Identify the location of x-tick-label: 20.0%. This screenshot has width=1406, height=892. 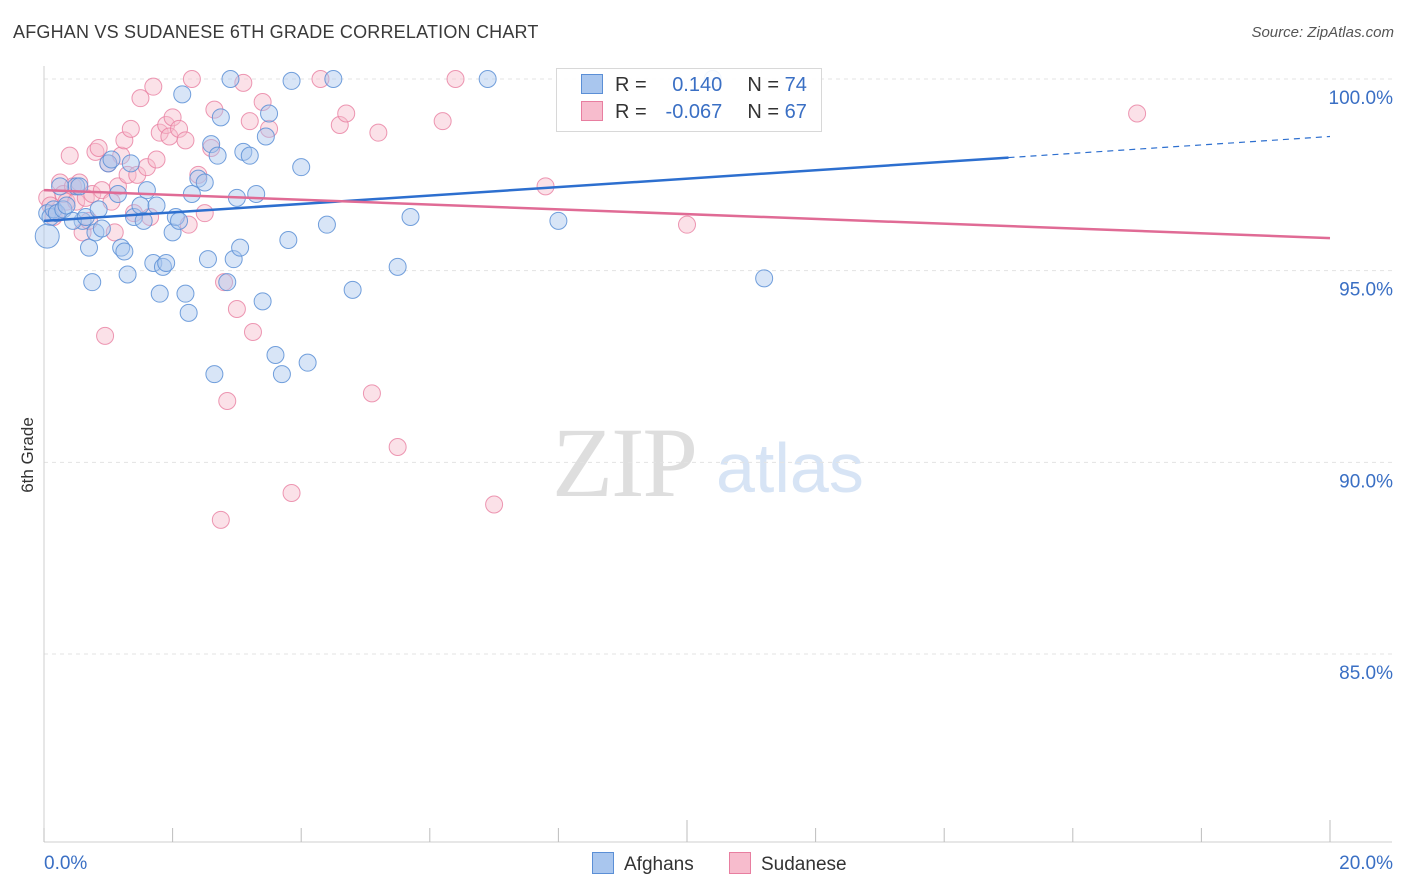
(1366, 863).